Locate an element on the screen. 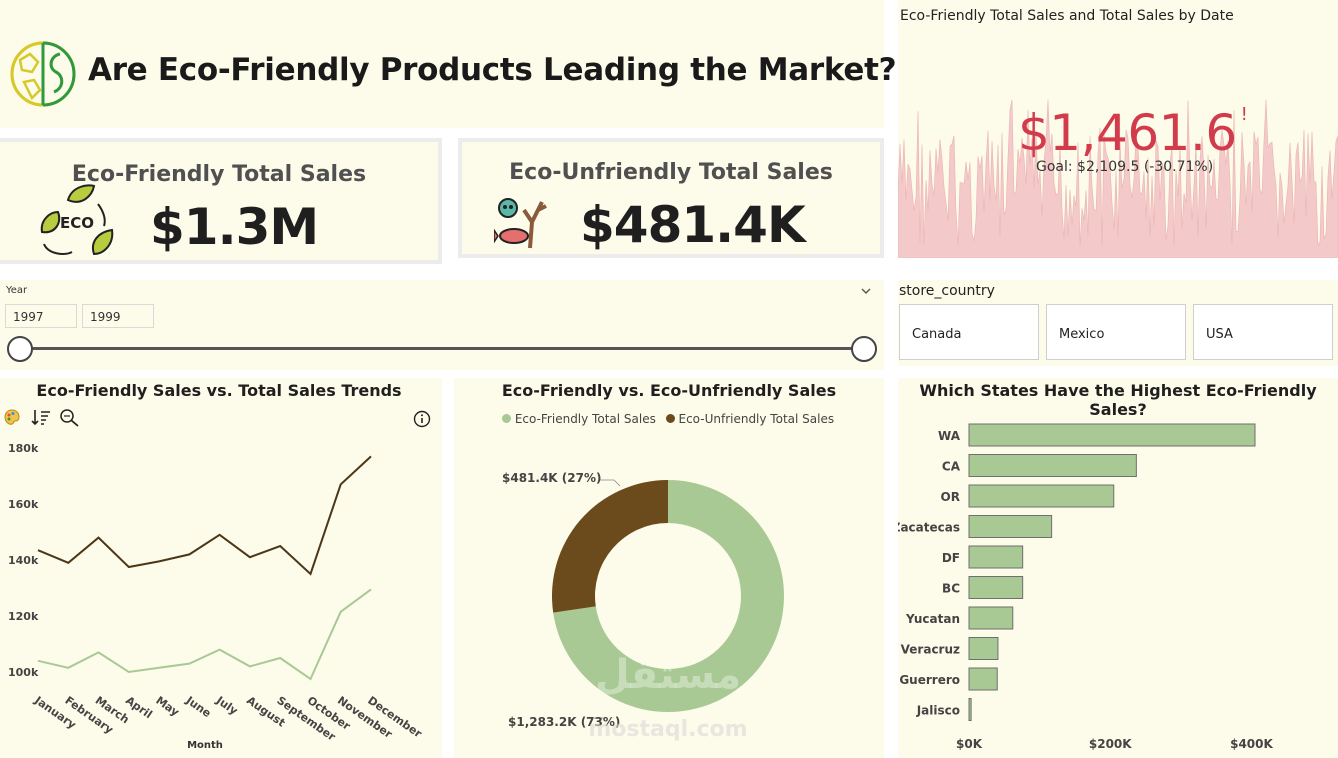  eco-total-card: Eco-Friendly Total Sales ECO $1.3M is located at coordinates (221, 201).